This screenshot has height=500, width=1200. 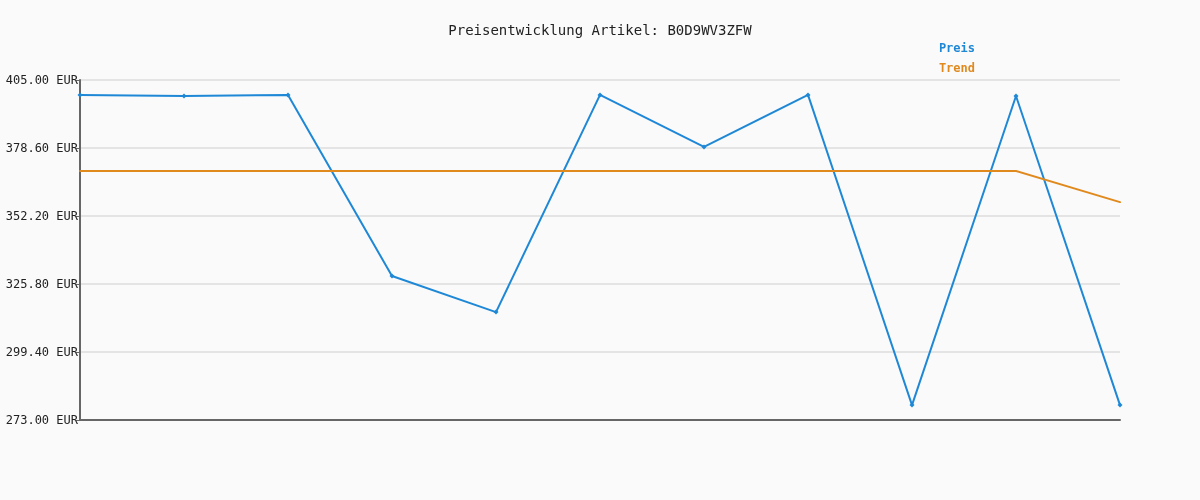 I want to click on text: Preis, so click(x=956, y=48).